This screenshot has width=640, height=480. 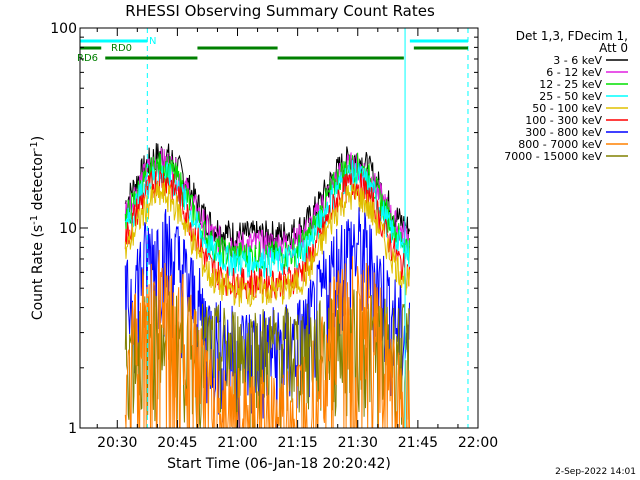 I want to click on y-axis-label-end: ), so click(x=38, y=138).